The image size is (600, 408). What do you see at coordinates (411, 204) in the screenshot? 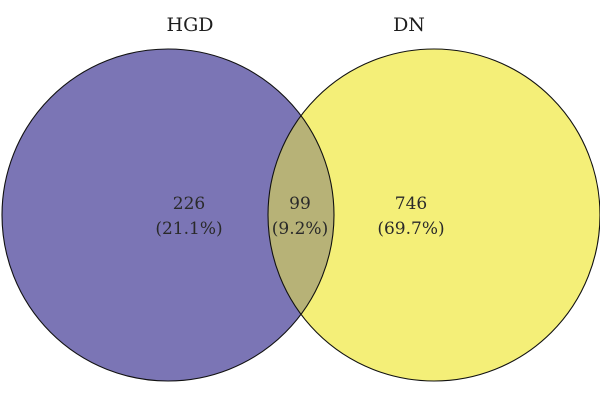
I see `dn-only-count: 746` at bounding box center [411, 204].